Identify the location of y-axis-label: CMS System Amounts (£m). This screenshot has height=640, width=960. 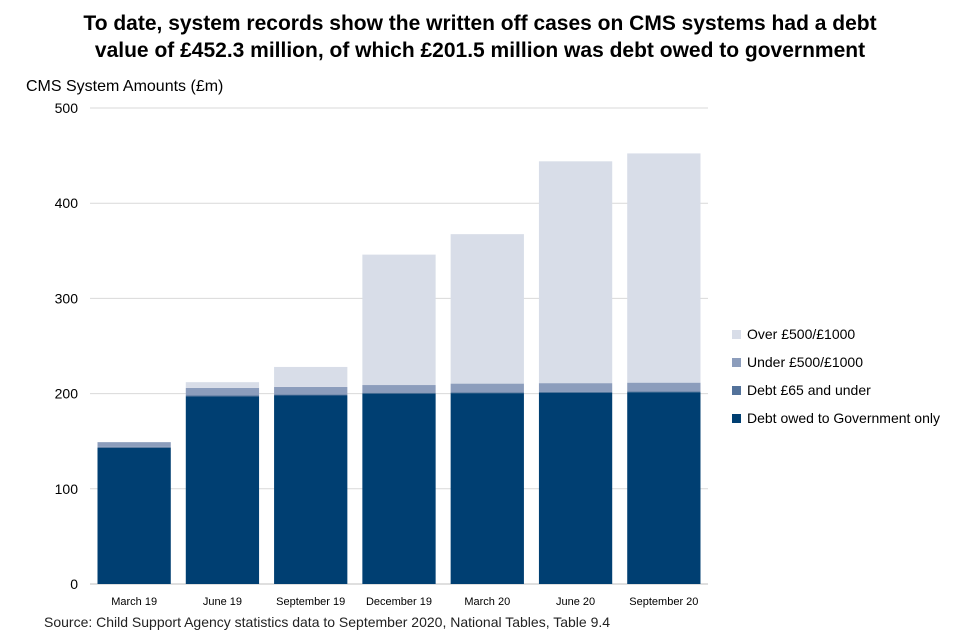
(125, 86).